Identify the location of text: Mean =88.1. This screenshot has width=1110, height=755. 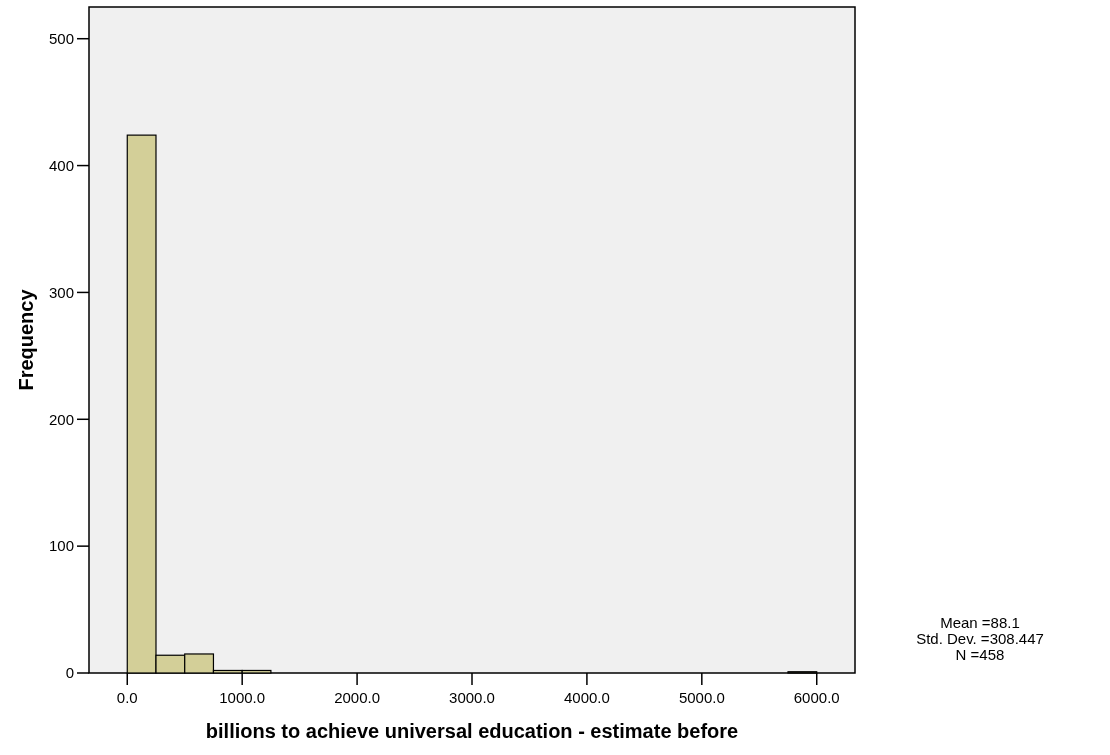
(980, 622).